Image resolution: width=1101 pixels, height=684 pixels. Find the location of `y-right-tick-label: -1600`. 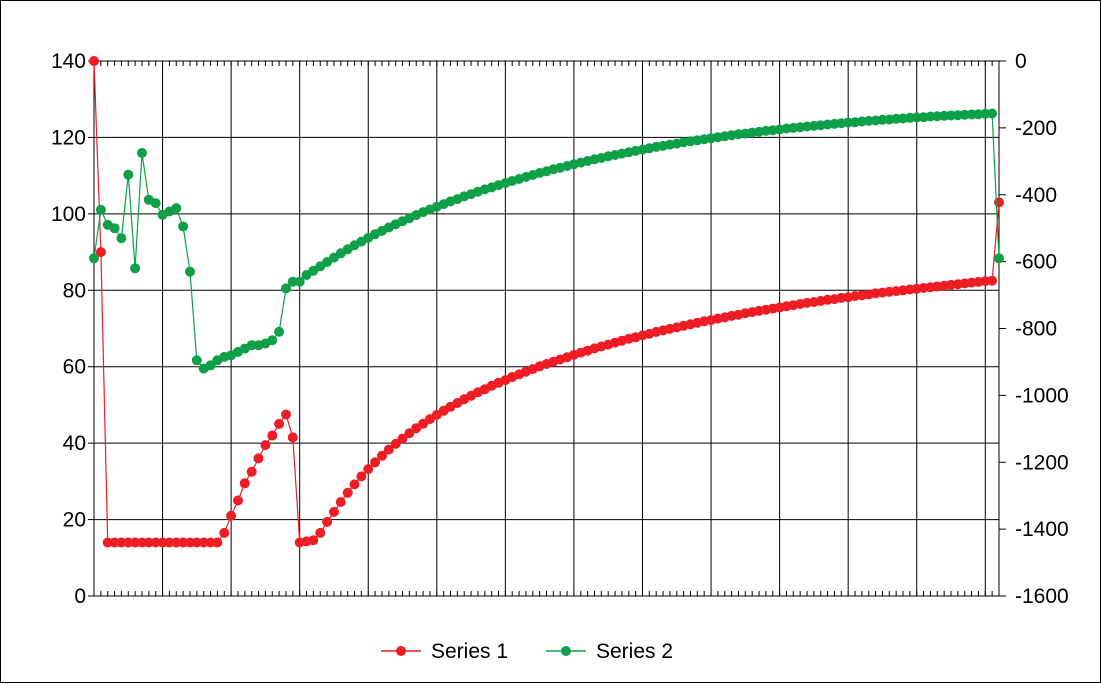

y-right-tick-label: -1600 is located at coordinates (1042, 596).